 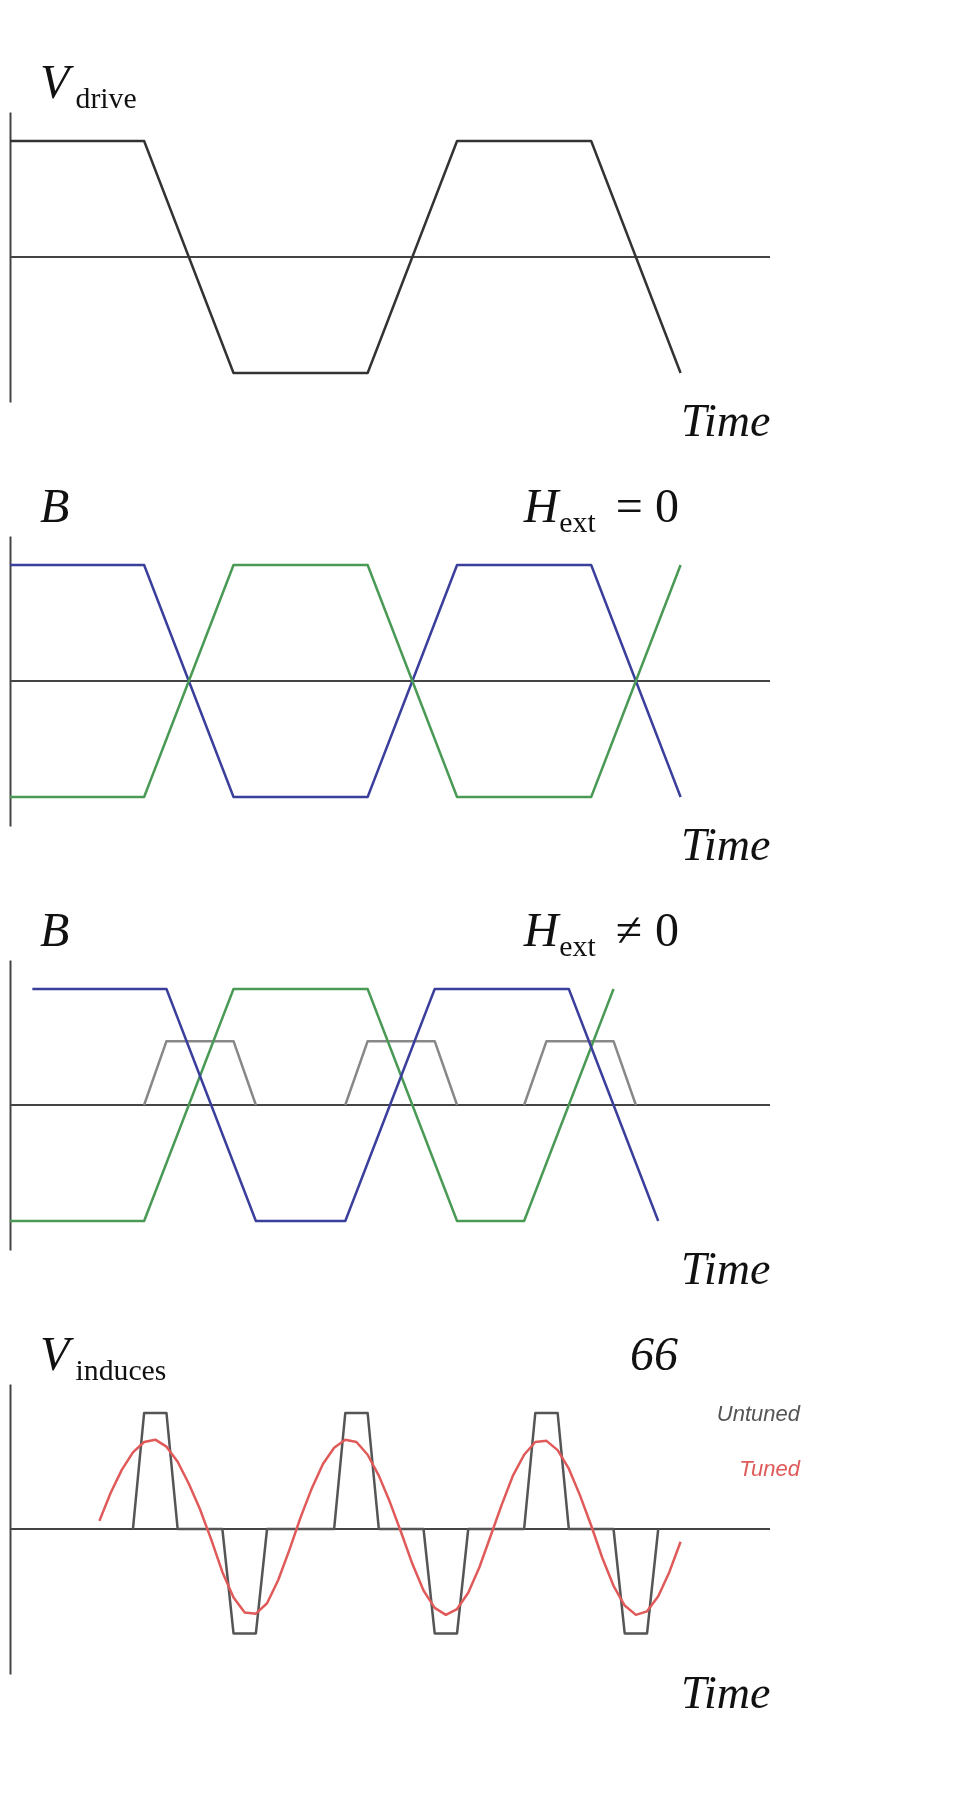 What do you see at coordinates (770, 1468) in the screenshot?
I see `text: Tuned` at bounding box center [770, 1468].